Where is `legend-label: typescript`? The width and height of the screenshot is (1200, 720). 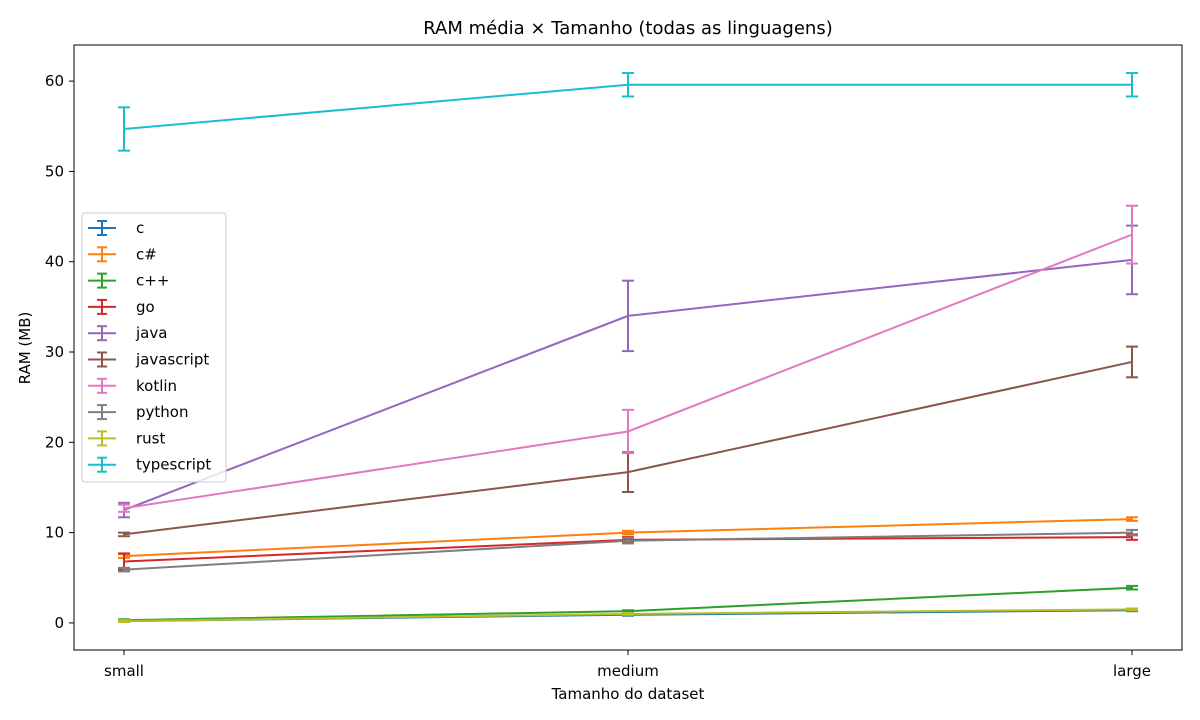 legend-label: typescript is located at coordinates (173, 465).